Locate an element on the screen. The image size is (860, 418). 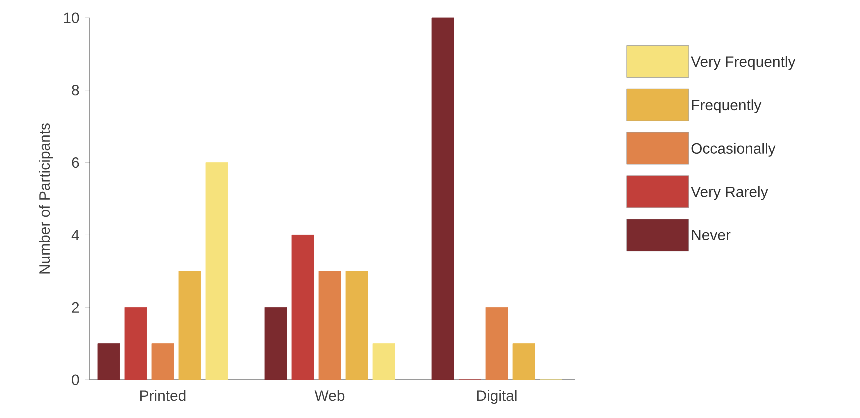
legend-label: Very Frequently is located at coordinates (743, 63).